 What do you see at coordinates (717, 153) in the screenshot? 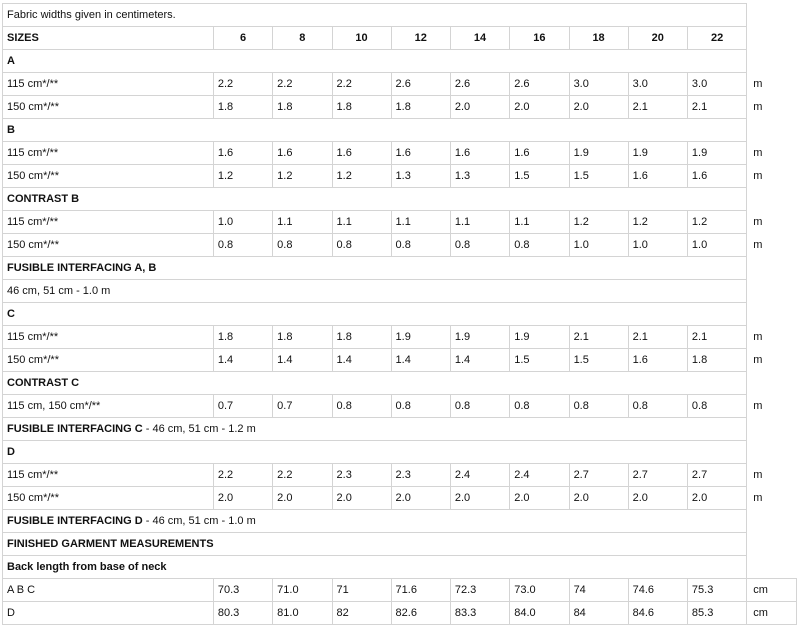
I see `value-cell: 1.9` at bounding box center [717, 153].